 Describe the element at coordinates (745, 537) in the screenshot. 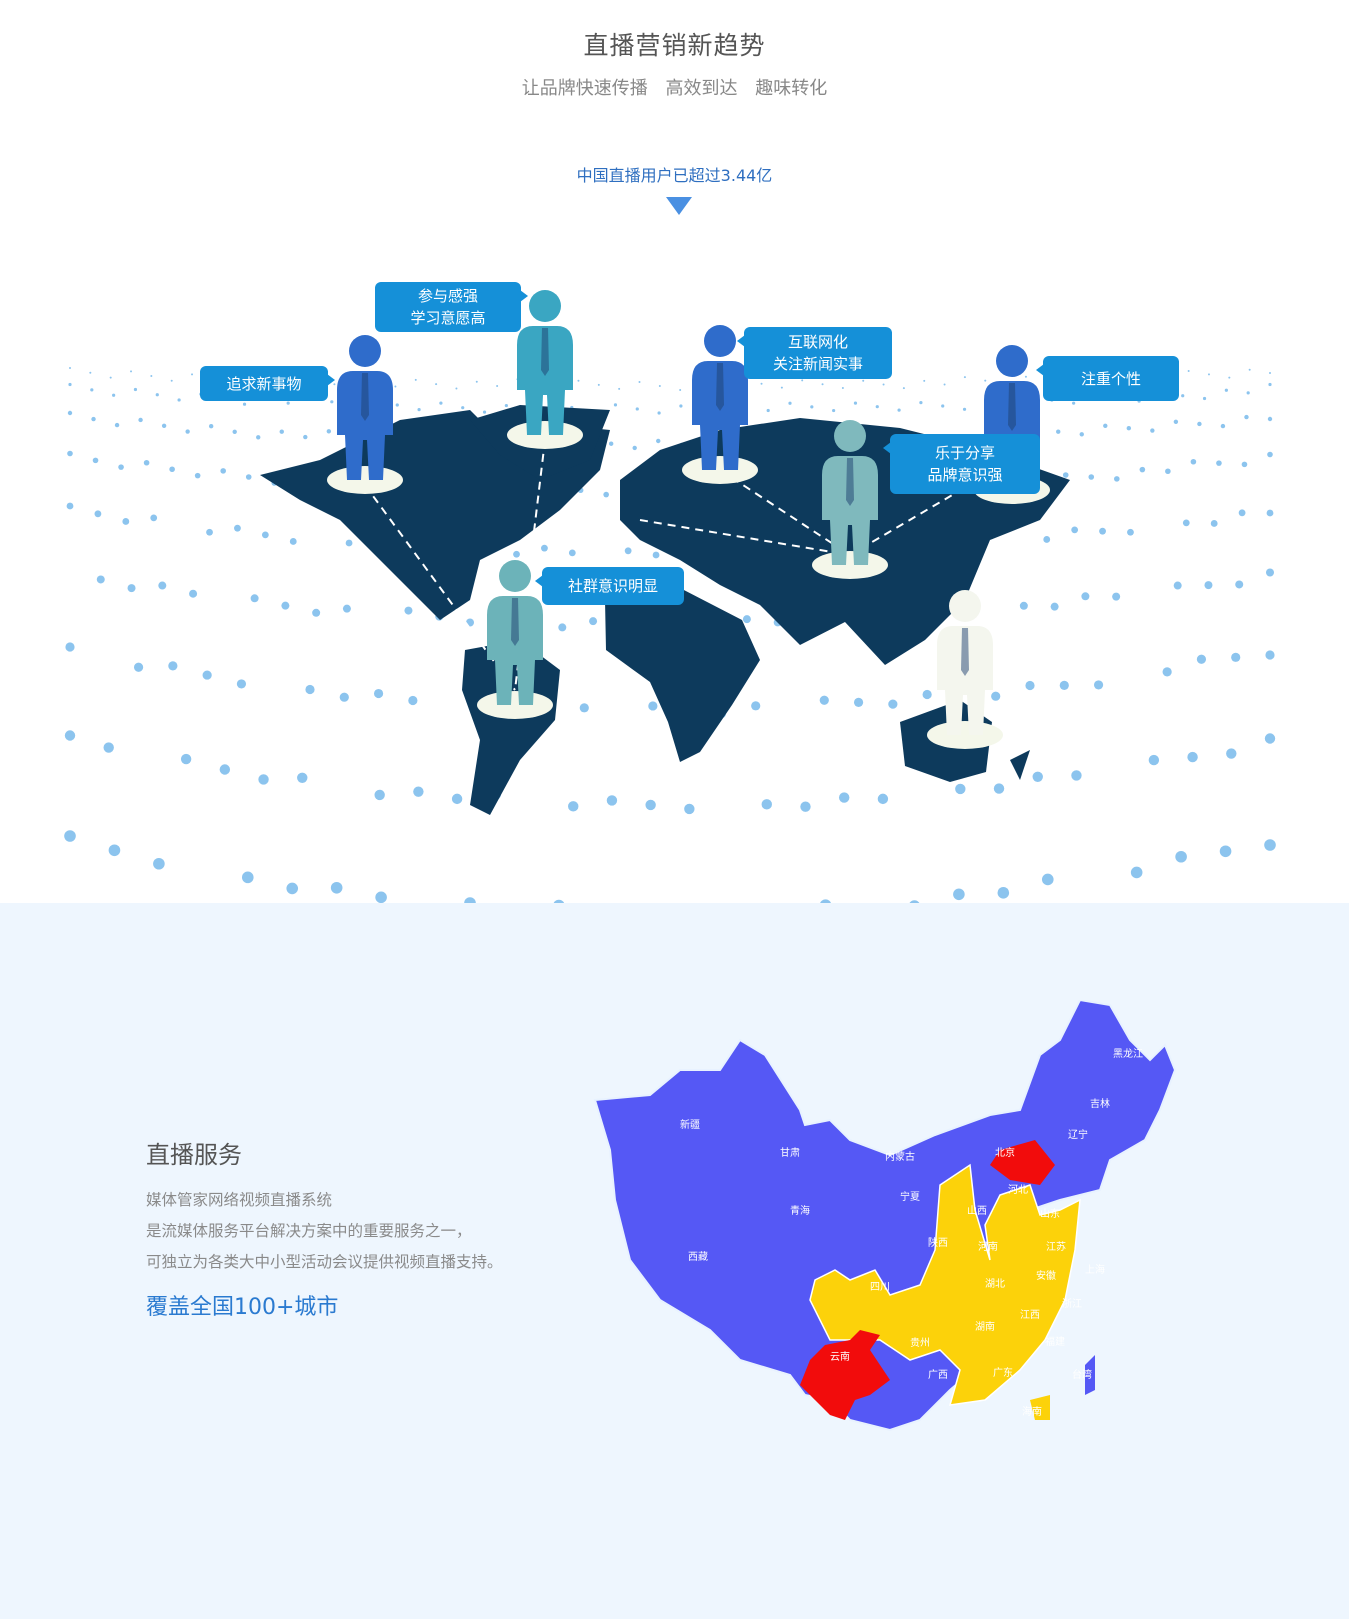

I see `connection-line` at that location.